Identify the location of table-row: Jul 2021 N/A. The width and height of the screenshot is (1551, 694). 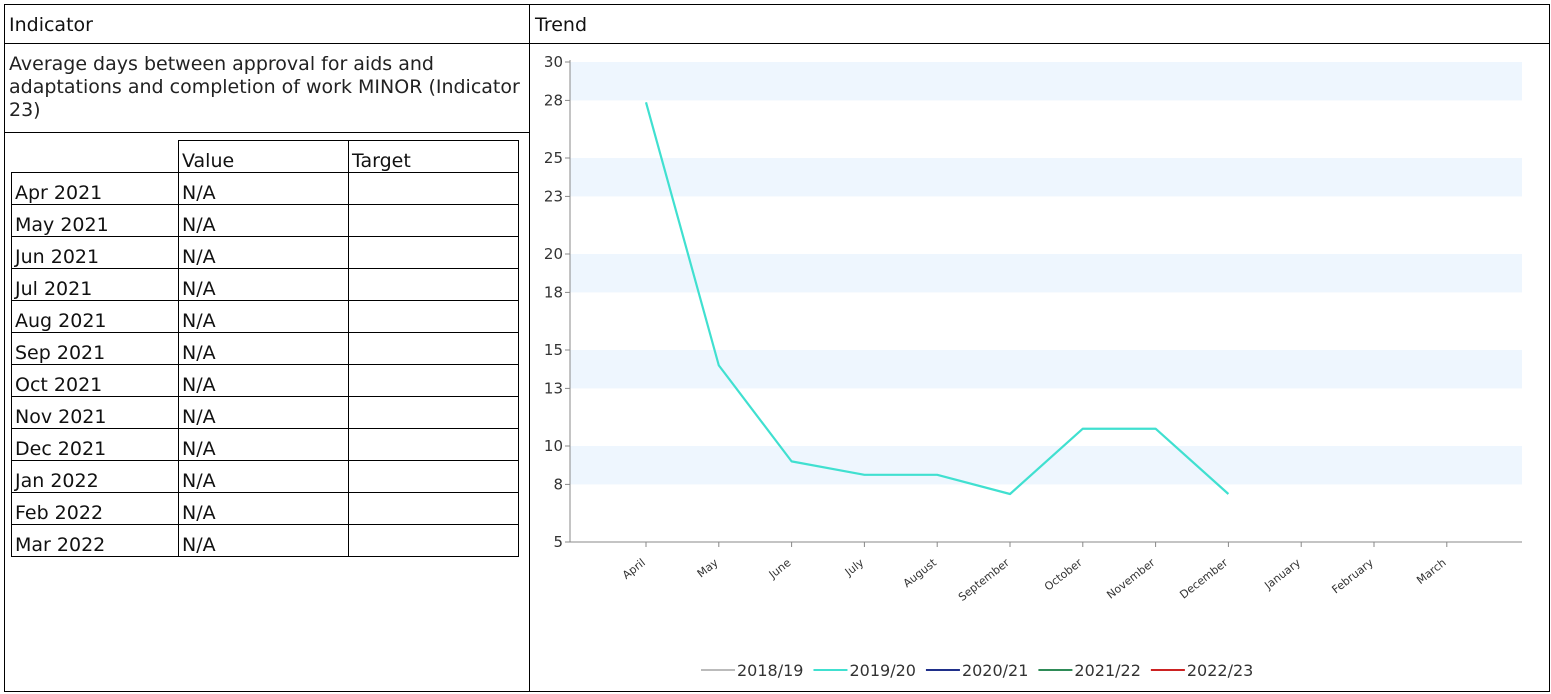
(265, 284).